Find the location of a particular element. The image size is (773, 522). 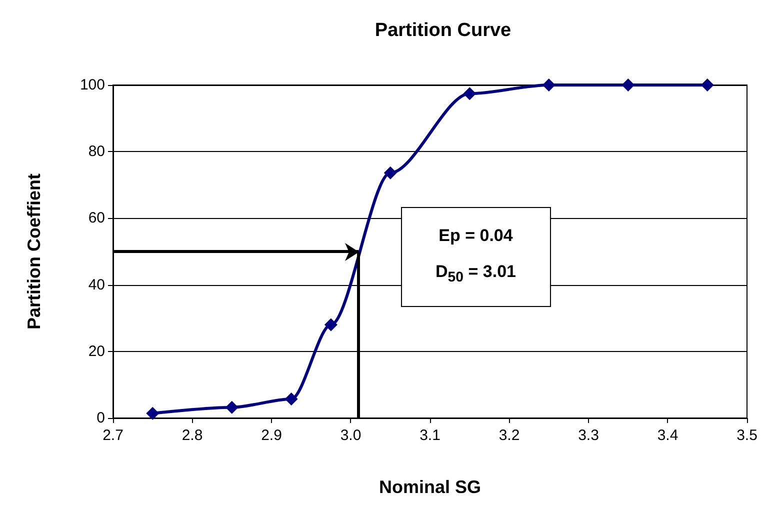

y-tick-label: 100 is located at coordinates (92, 85).